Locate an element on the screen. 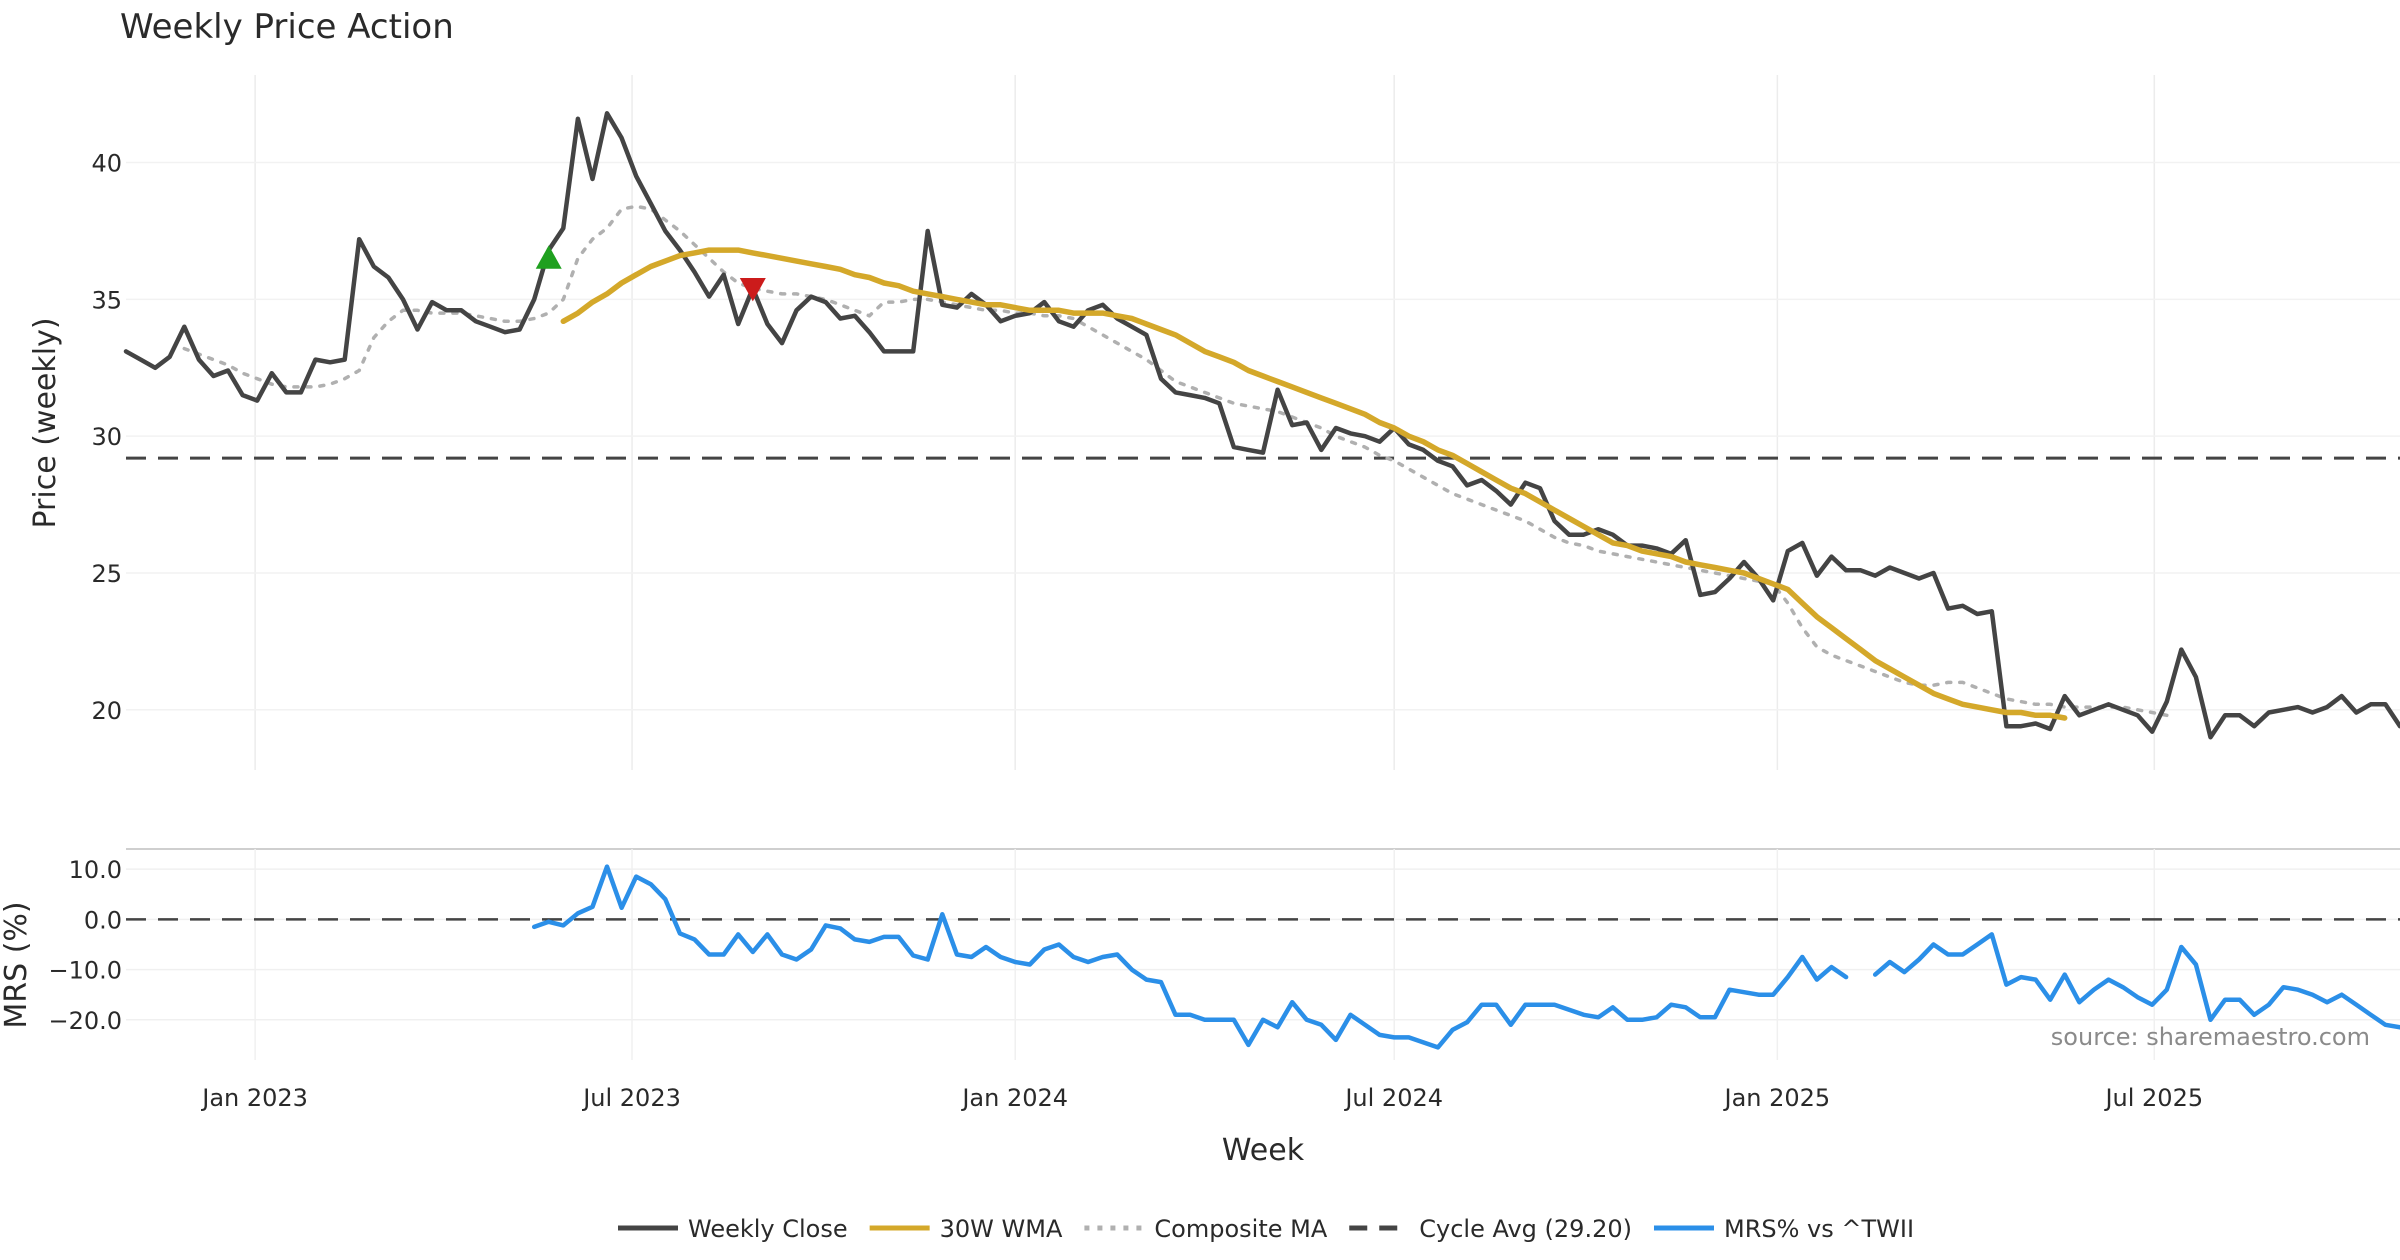 The height and width of the screenshot is (1260, 2400). mrs-y-tick-labels: 10.0 0.0 −10.0 −20.0 is located at coordinates (85, 945).